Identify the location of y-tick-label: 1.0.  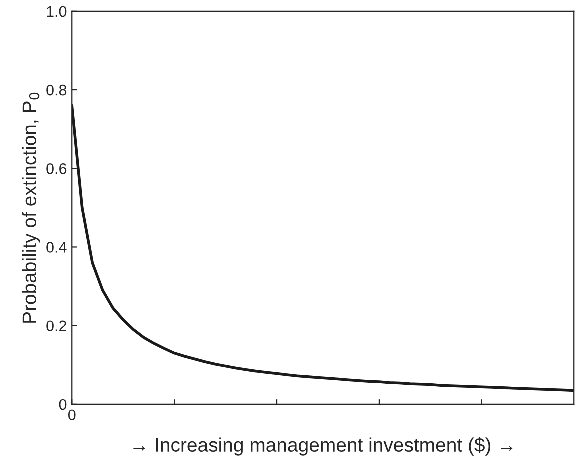
(57, 12).